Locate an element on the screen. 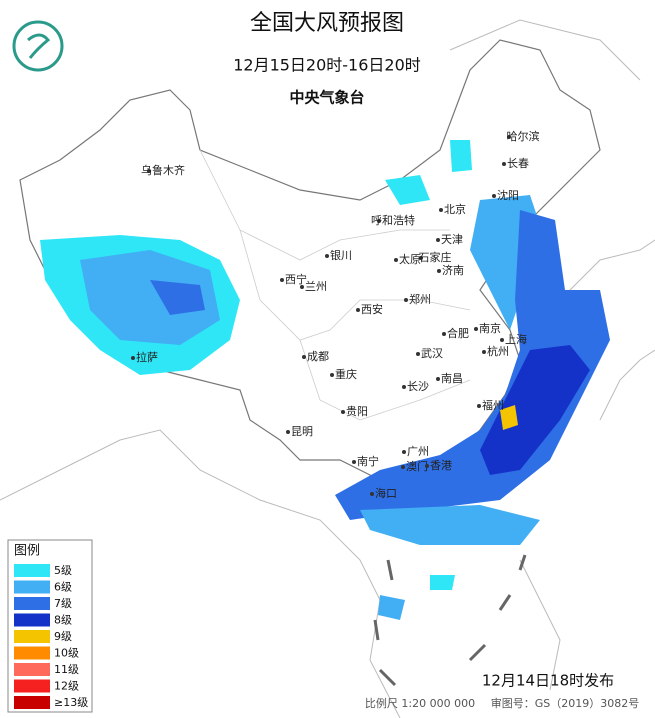  scale: 比例尺 1:20 000 000 is located at coordinates (420, 703).